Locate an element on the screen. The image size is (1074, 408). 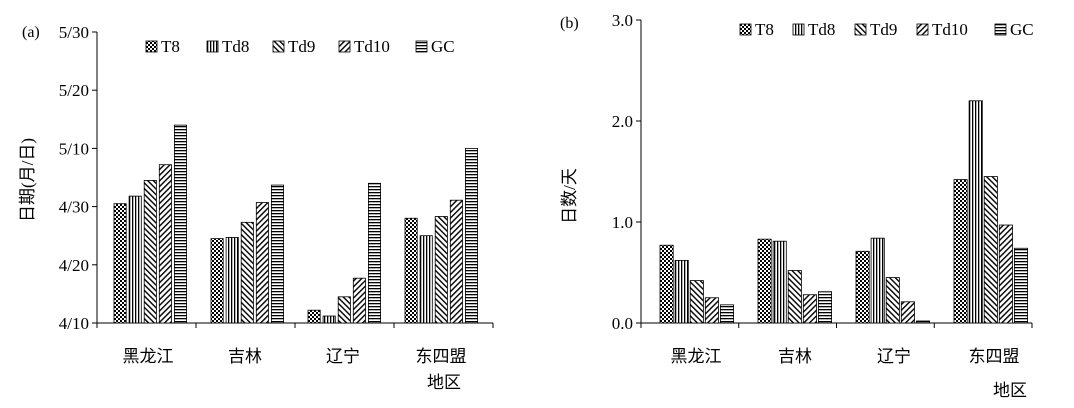
x-tick-label-a: 黑龙江 is located at coordinates (148, 356).